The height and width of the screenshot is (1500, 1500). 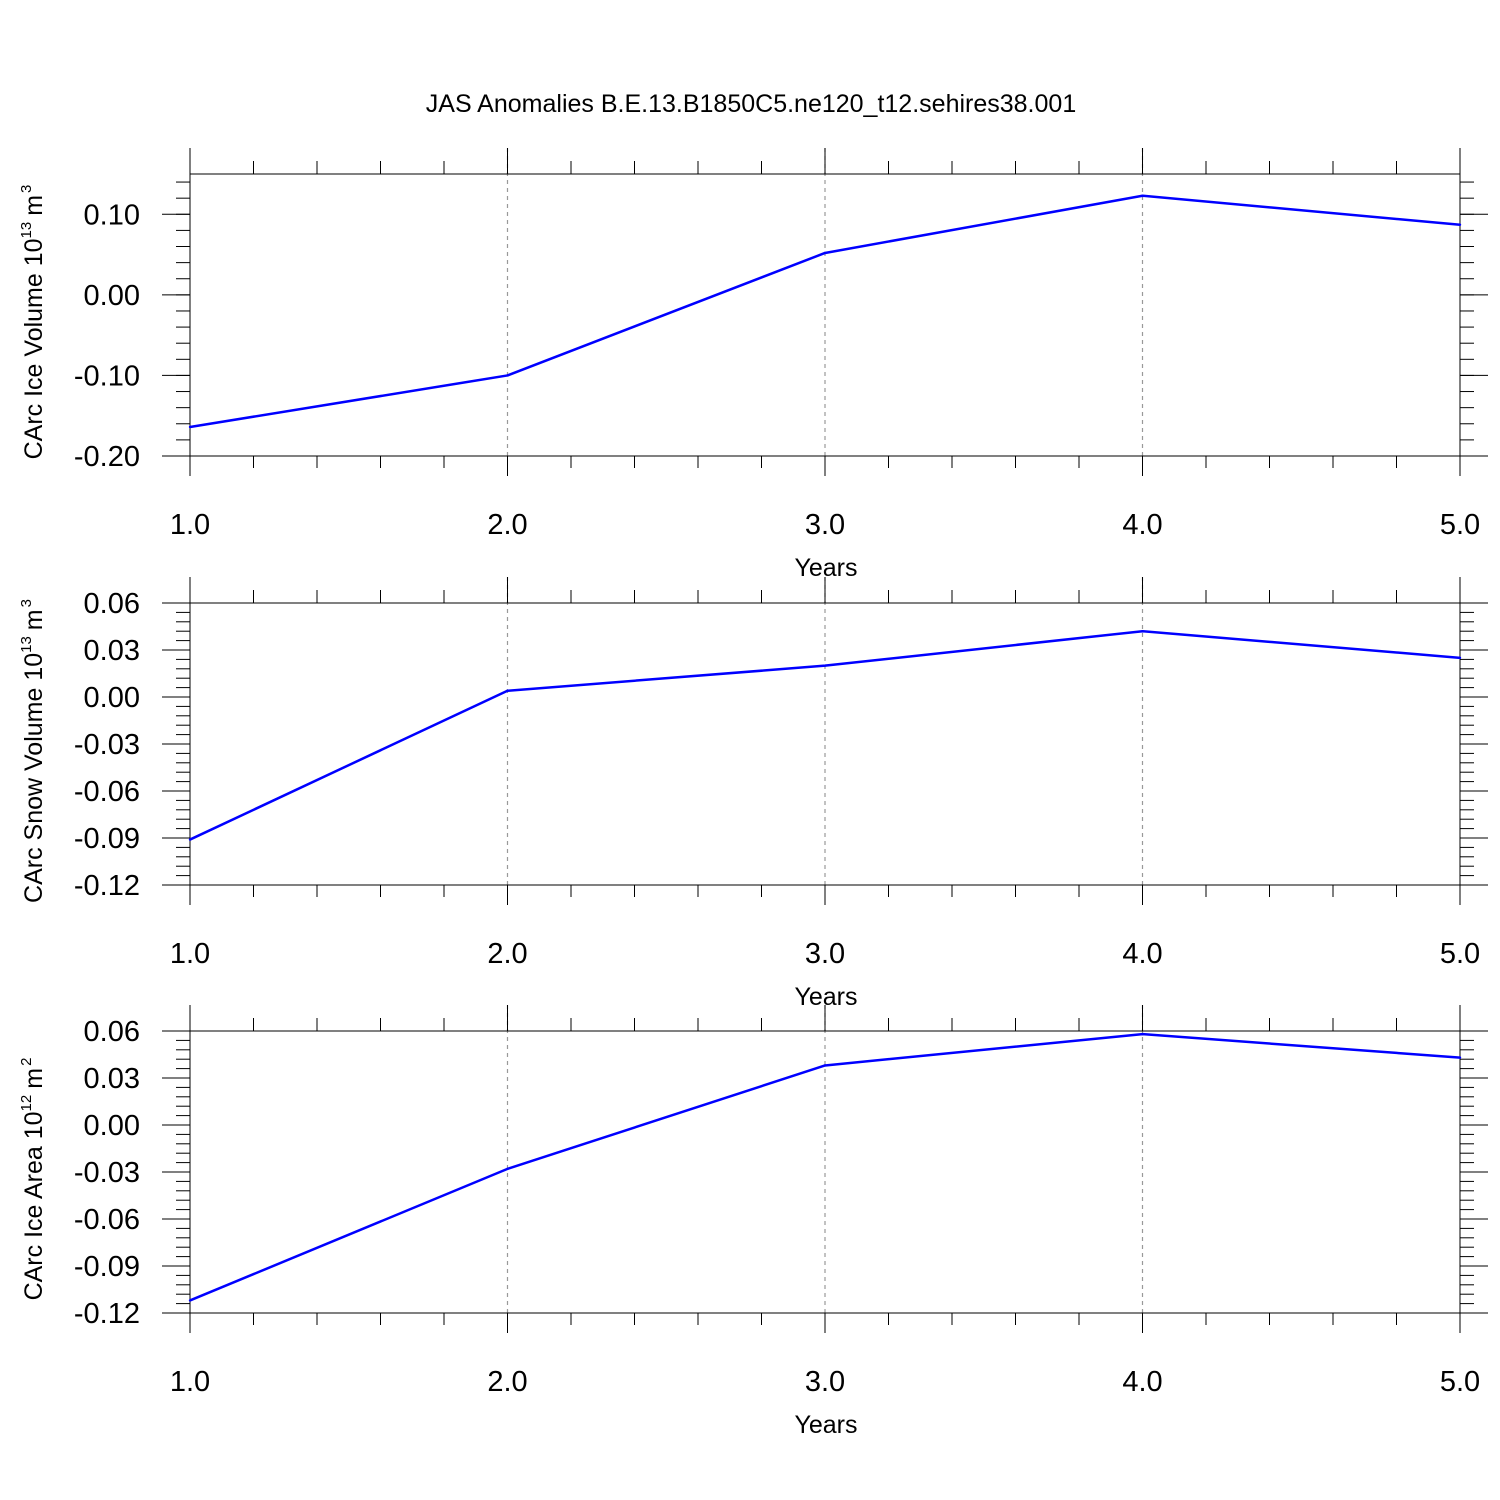 I want to click on y-axis-label: CArc Snow Volume 1013 m 3, so click(x=33, y=751).